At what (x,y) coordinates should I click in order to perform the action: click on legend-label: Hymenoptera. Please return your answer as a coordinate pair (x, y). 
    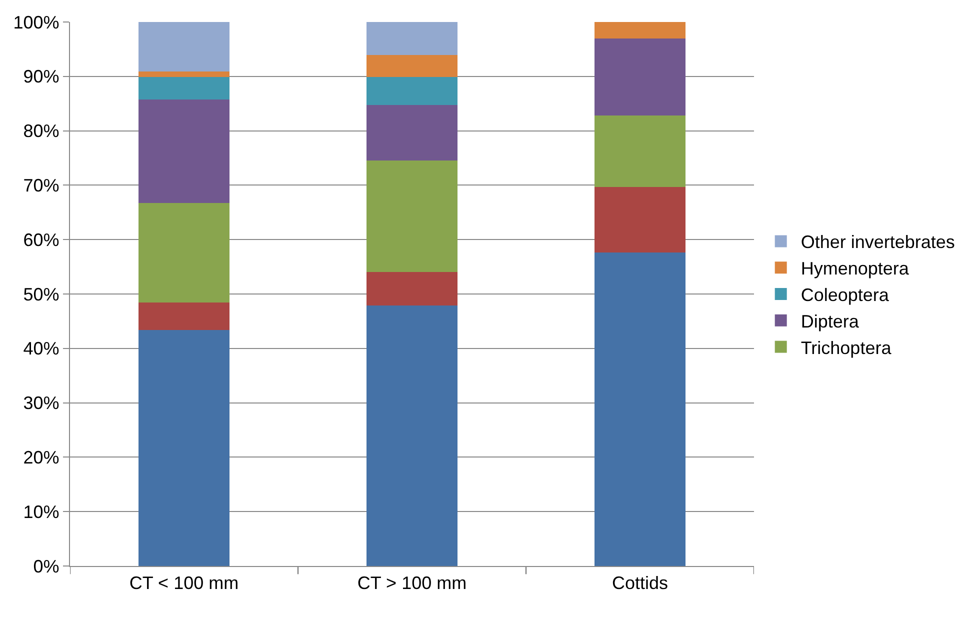
    Looking at the image, I should click on (855, 268).